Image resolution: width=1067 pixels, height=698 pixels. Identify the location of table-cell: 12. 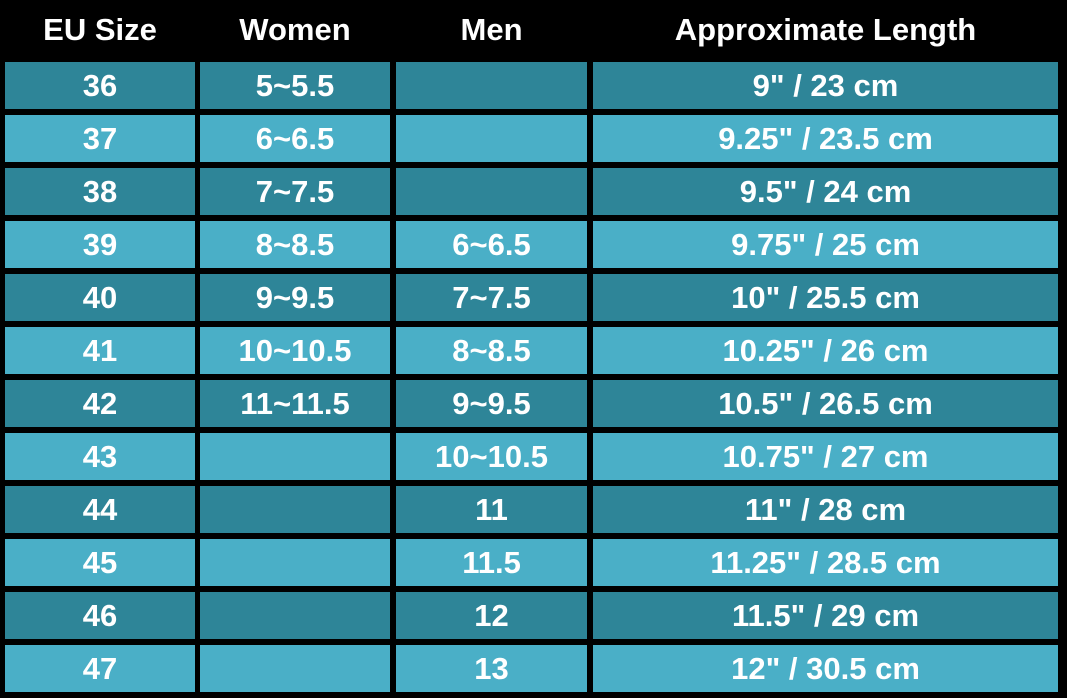
(491, 615).